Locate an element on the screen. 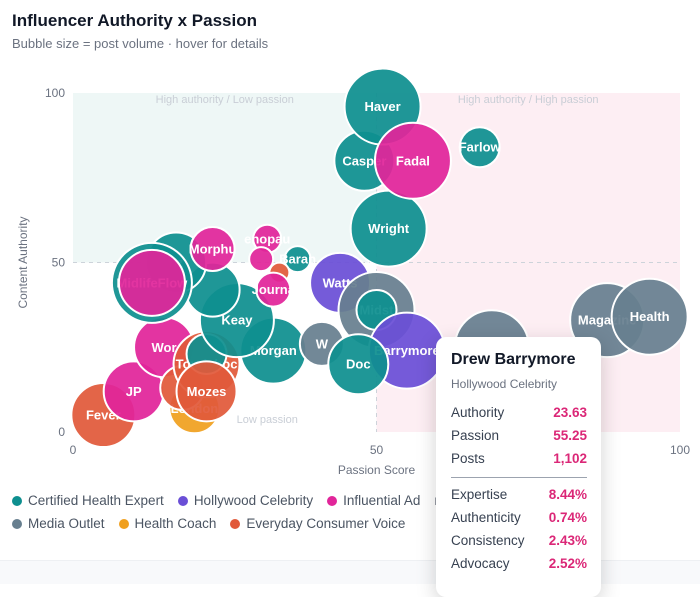 This screenshot has height=597, width=700. x-tick-label: 0 is located at coordinates (73, 450).